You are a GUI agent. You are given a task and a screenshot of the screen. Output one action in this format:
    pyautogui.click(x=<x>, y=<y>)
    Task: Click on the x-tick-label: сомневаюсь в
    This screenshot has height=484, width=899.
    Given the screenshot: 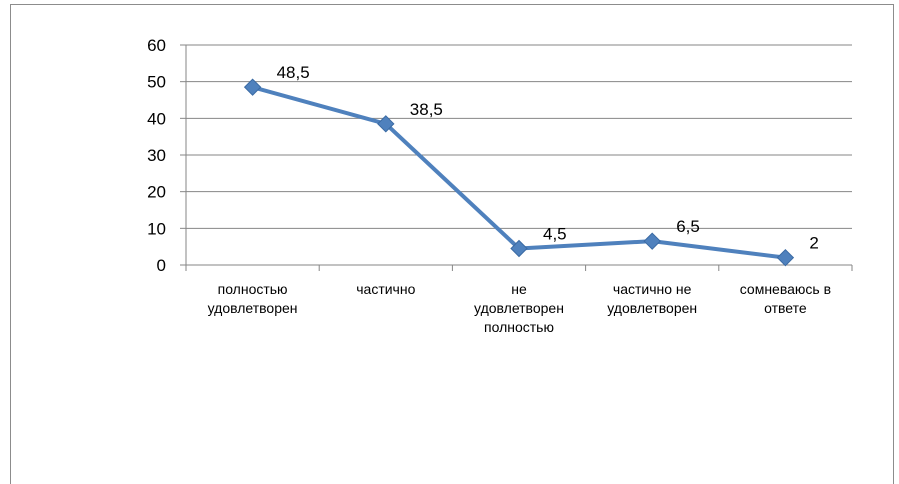 What is the action you would take?
    pyautogui.click(x=785, y=289)
    